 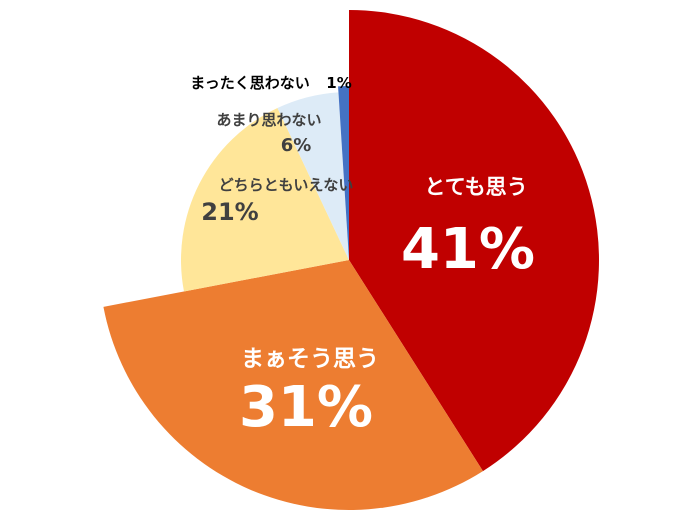 What do you see at coordinates (286, 185) in the screenshot?
I see `pie-slice-label-3: どちらともいえない` at bounding box center [286, 185].